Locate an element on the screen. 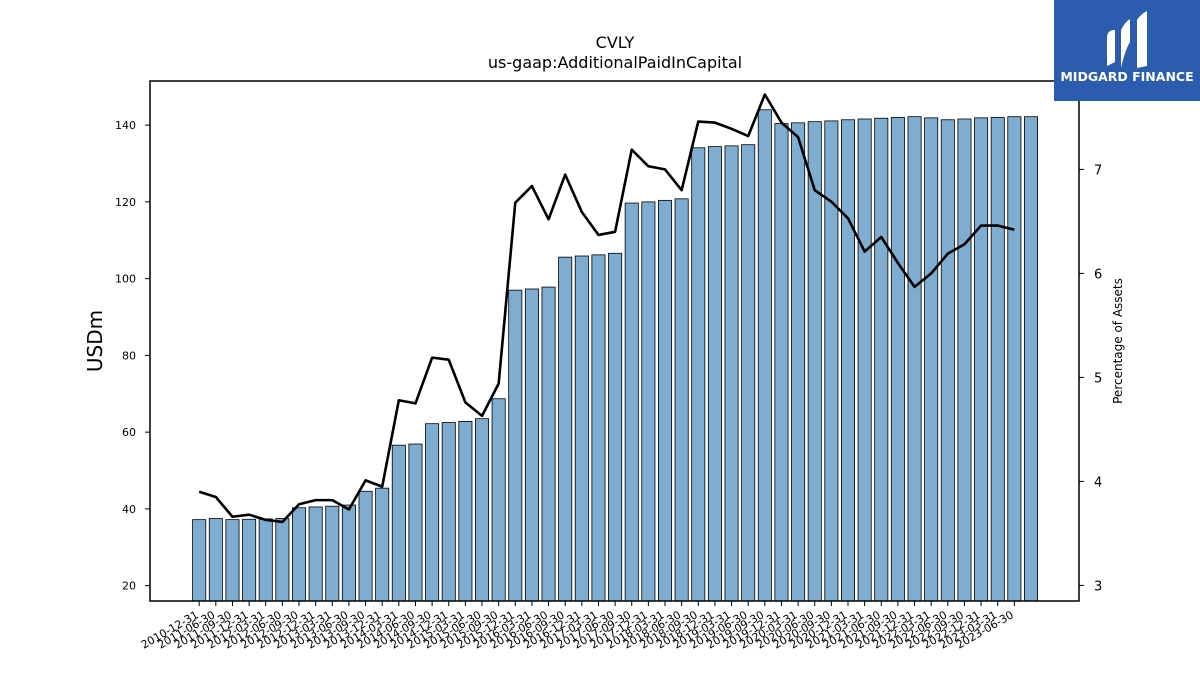  brand-logo-icon is located at coordinates (1127, 39).